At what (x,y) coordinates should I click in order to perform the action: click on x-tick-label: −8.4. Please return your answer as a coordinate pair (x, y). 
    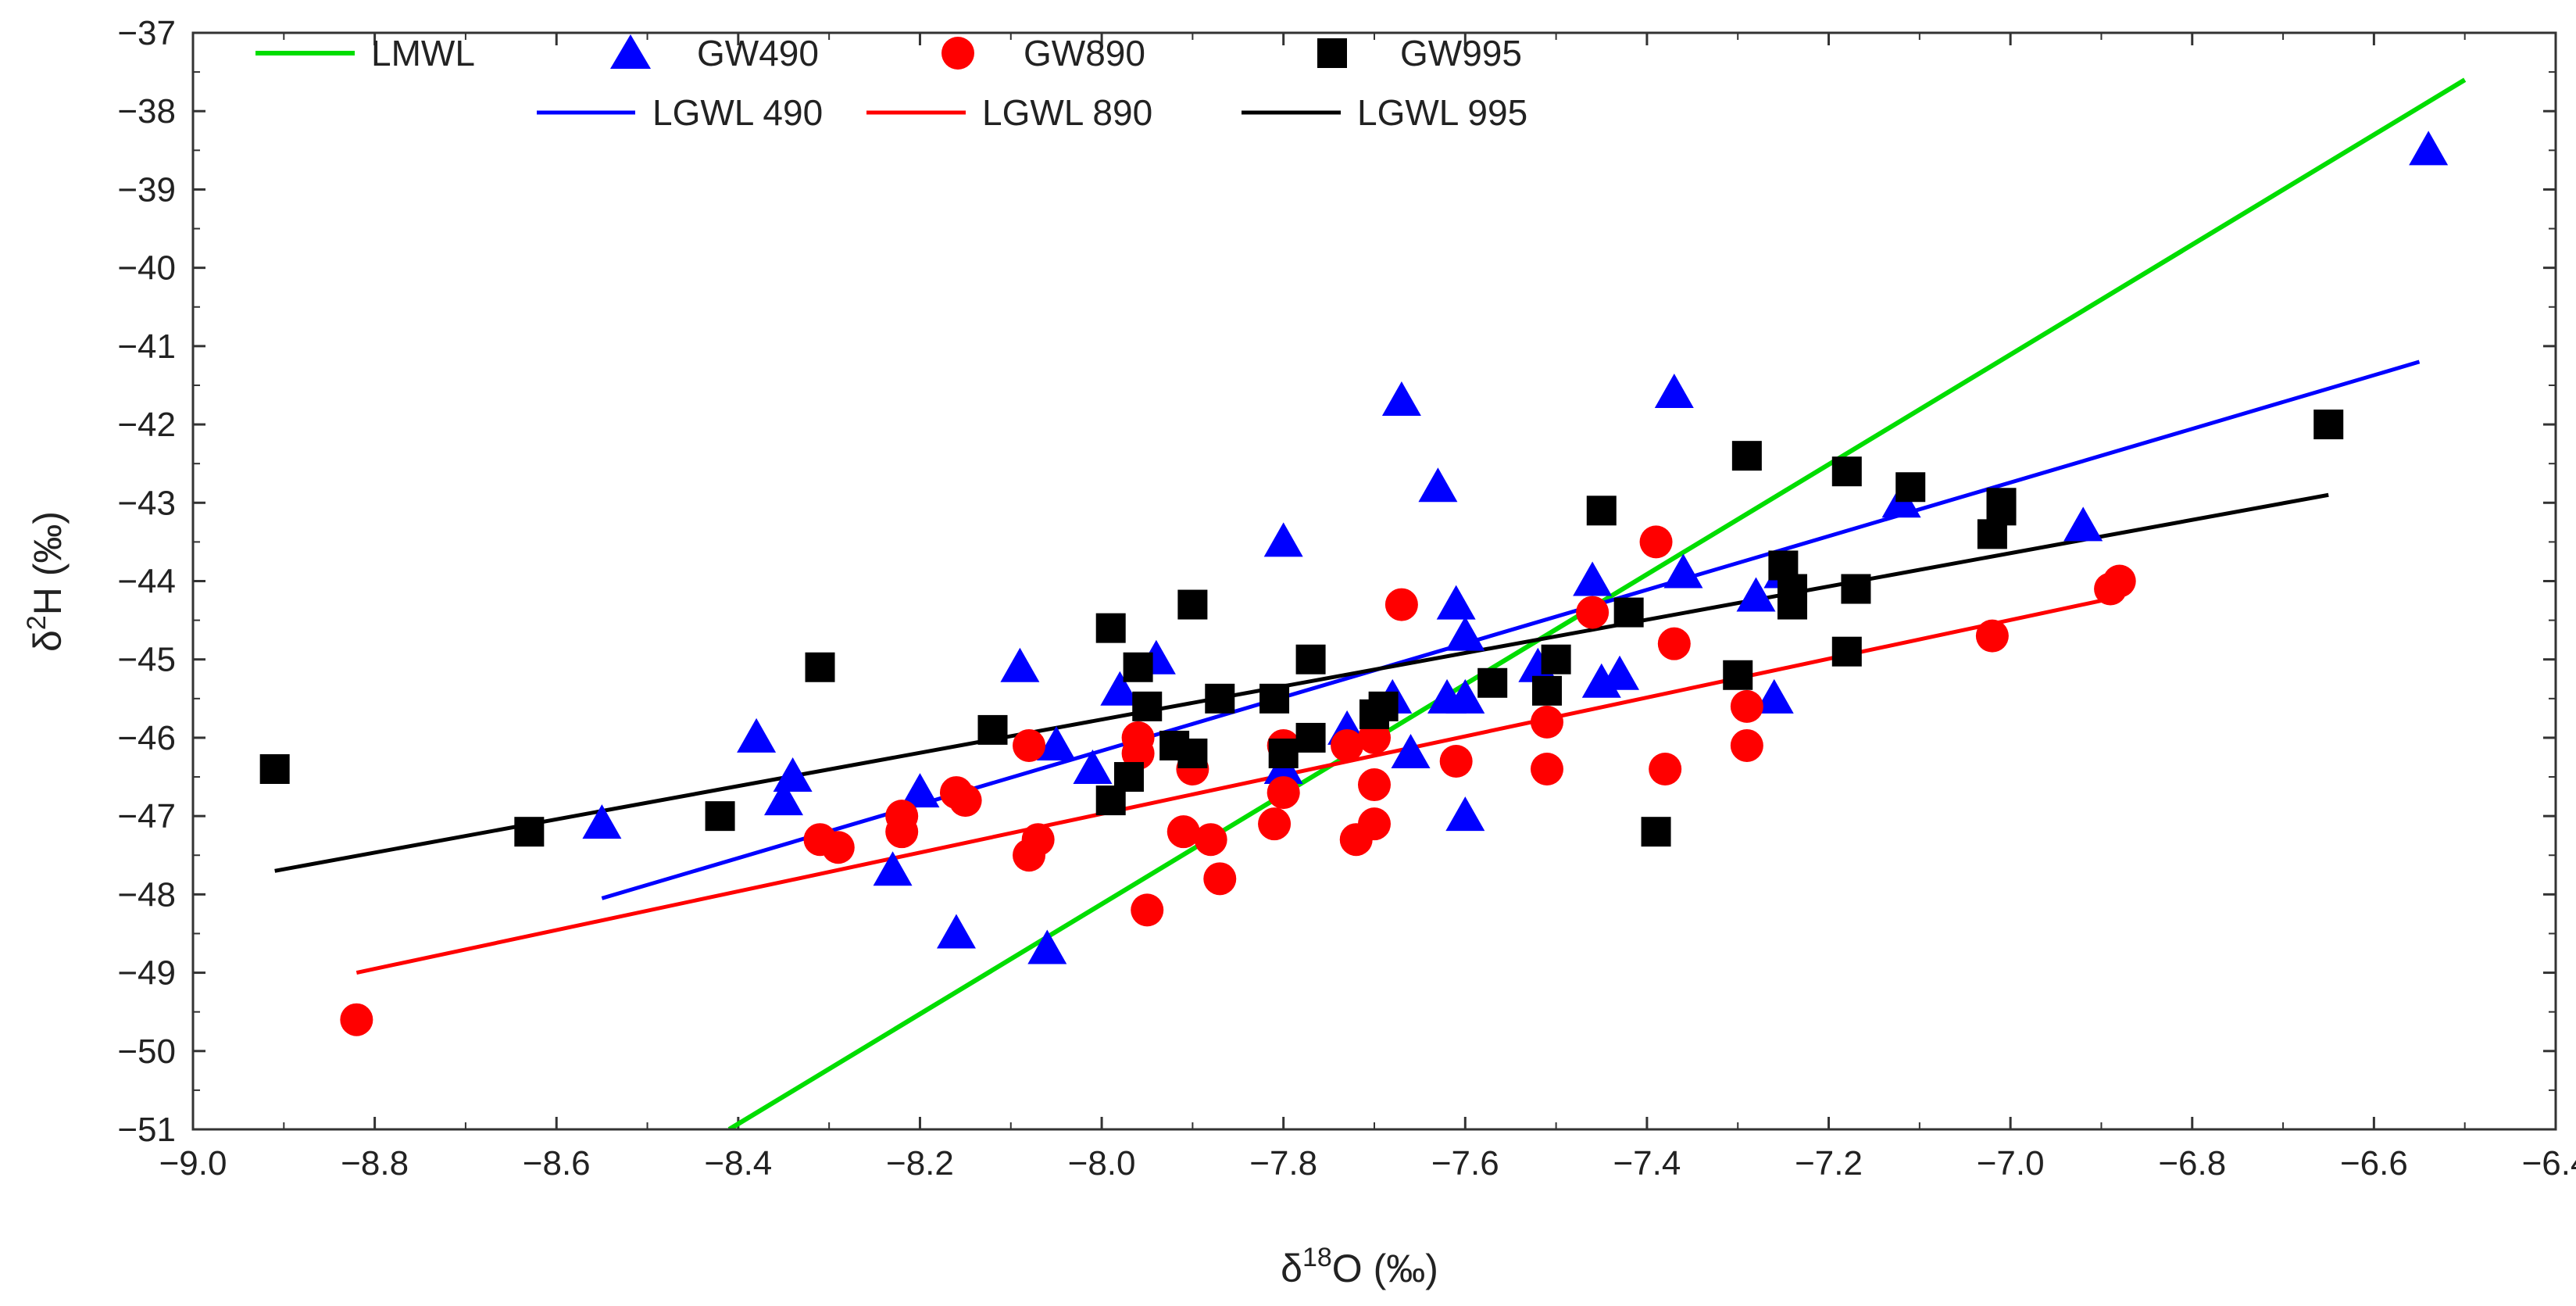
    Looking at the image, I should click on (738, 1163).